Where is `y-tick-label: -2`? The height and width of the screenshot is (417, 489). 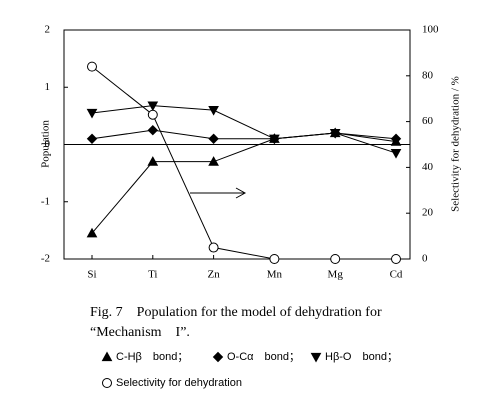
y-tick-label: -2 is located at coordinates (45, 259).